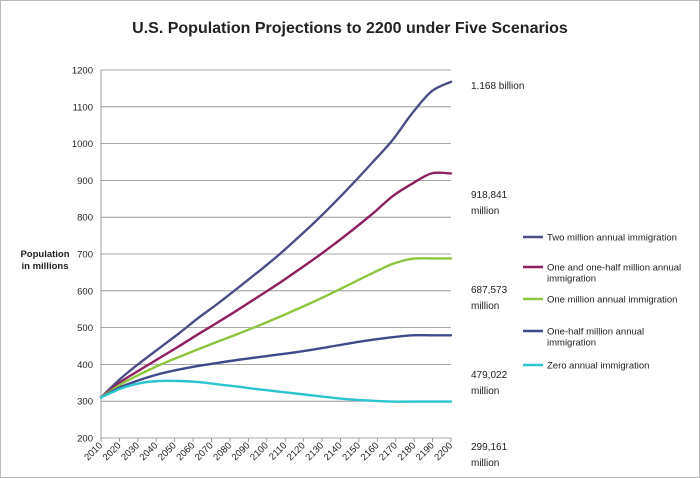 Image resolution: width=700 pixels, height=478 pixels. Describe the element at coordinates (82, 71) in the screenshot. I see `y-tick-label-1200: 1200` at that location.